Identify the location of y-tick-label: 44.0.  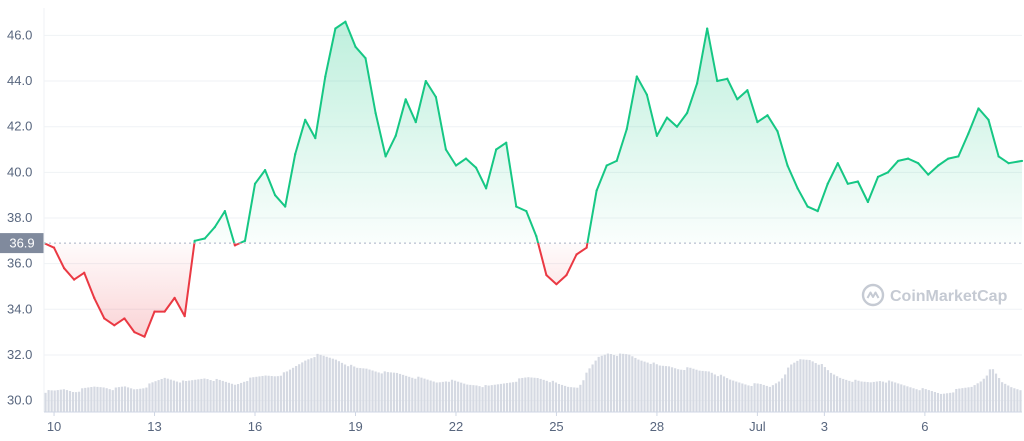
(19, 80).